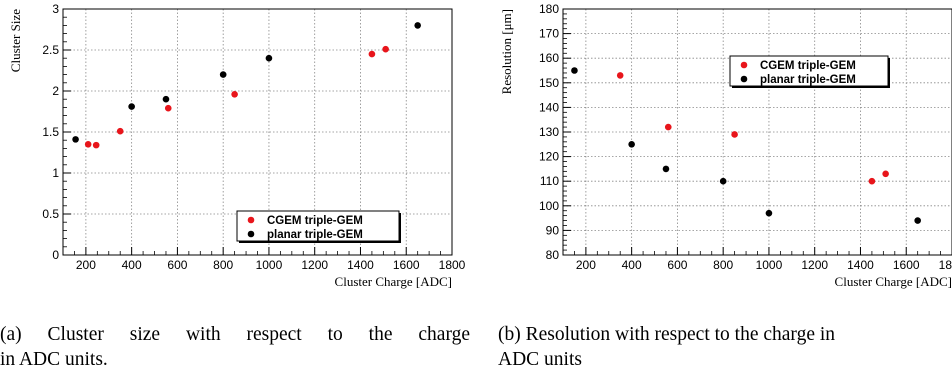  I want to click on chart-b-x-tick-label-5: 1200, so click(814, 265).